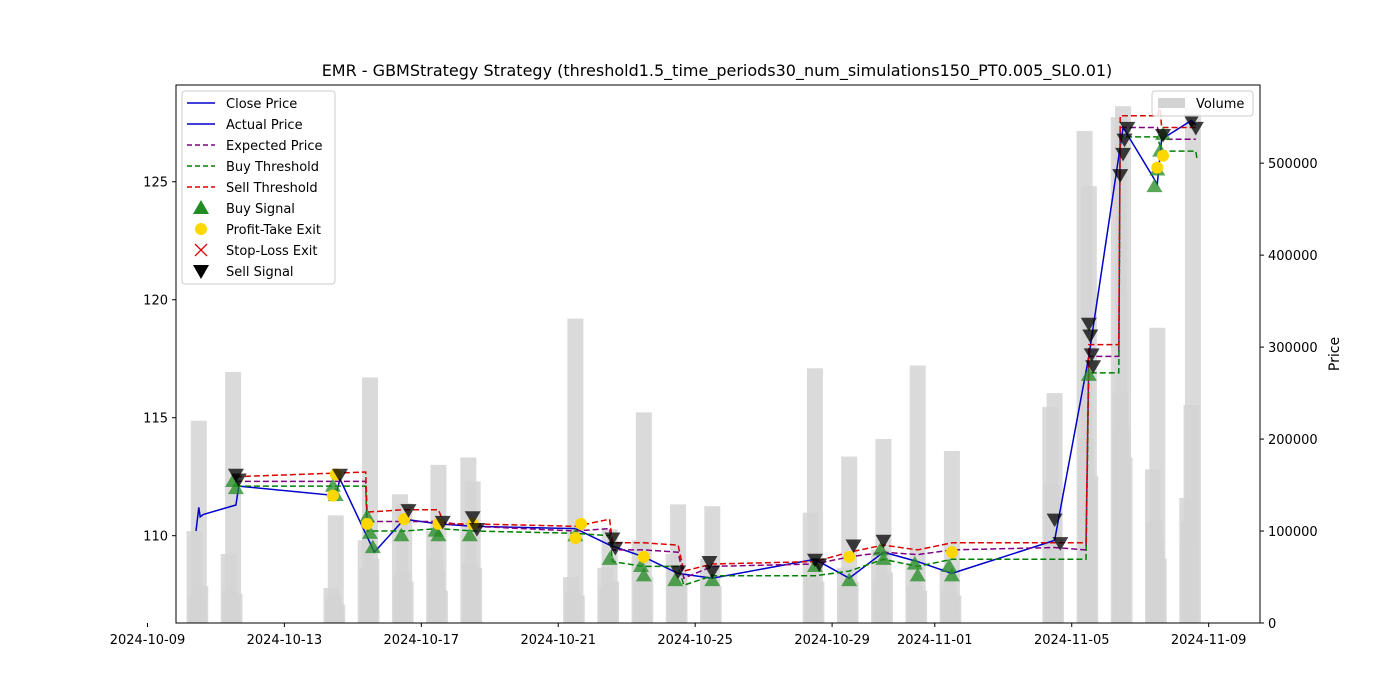 The image size is (1400, 700). I want to click on legend-label-actual-price: Actual Price, so click(264, 125).